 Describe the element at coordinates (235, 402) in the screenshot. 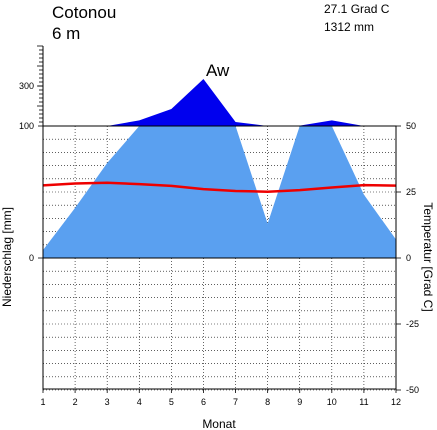

I see `x-tick-label: 7` at that location.